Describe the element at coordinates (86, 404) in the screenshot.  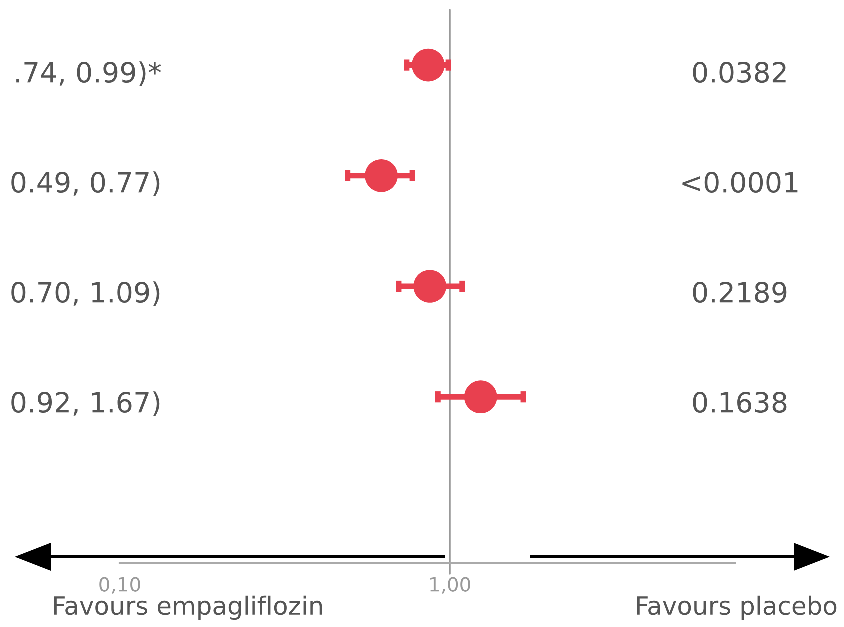
I see `annotation: 0.92, 1.67)` at that location.